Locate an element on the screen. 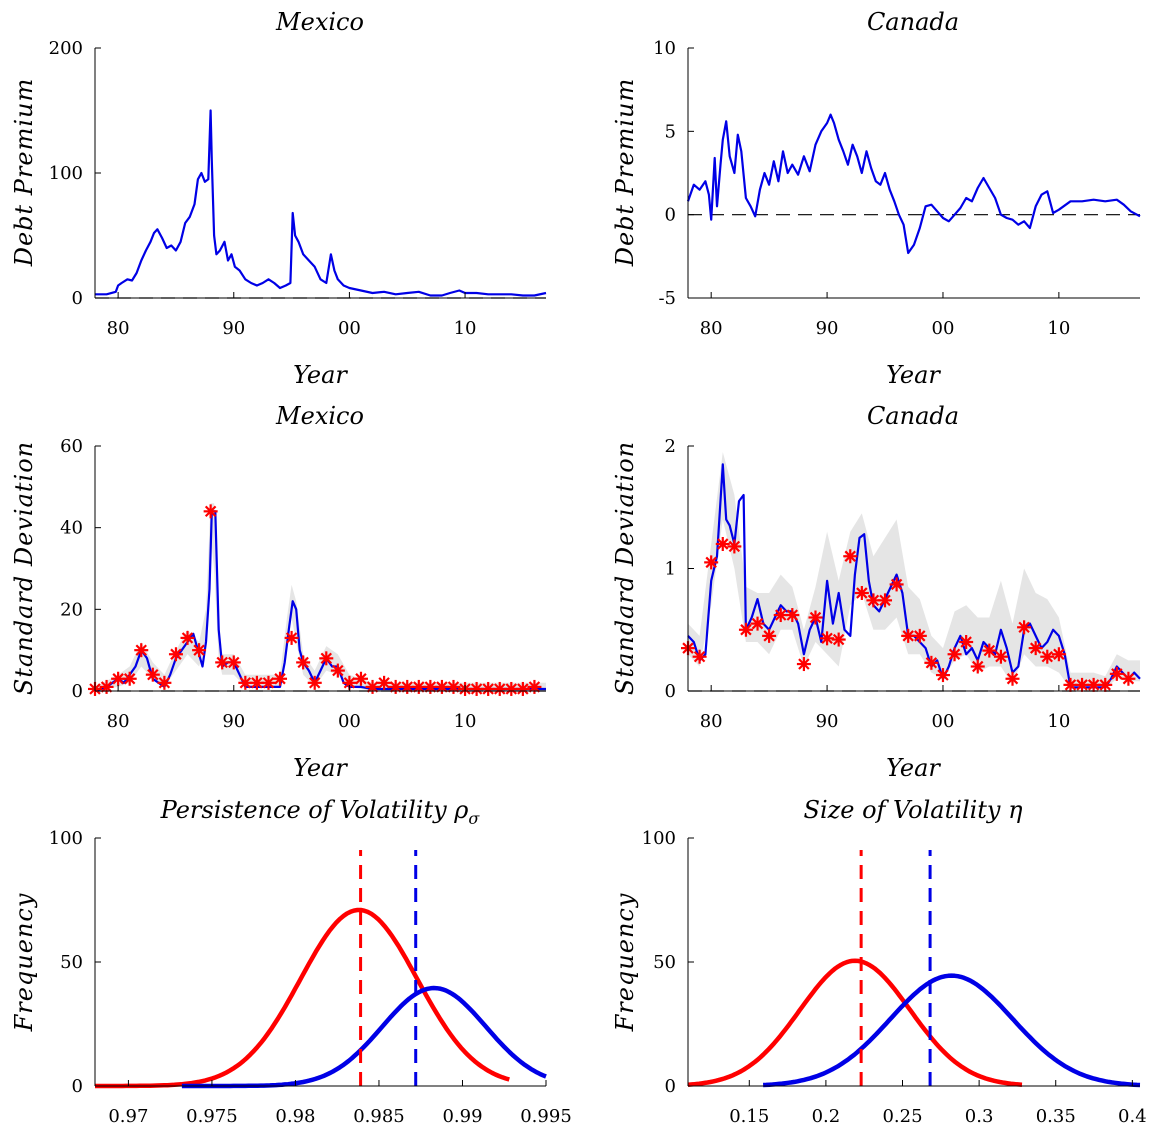 Image resolution: width=1151 pixels, height=1142 pixels. y-tick-label: 40 is located at coordinates (71, 528).